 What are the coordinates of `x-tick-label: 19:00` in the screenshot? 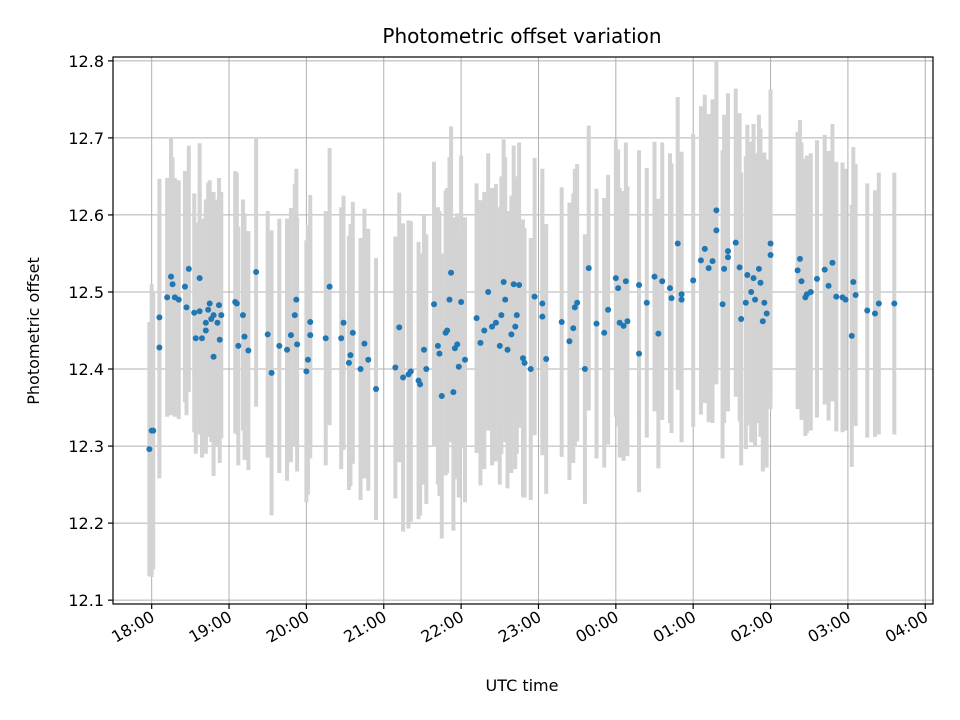 It's located at (210, 627).